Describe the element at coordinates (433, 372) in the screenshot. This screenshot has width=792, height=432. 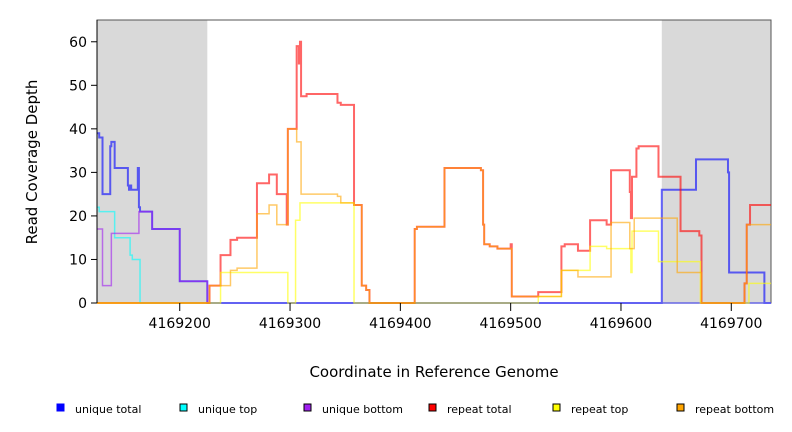
I see `x-axis-label: Coordinate in Reference Genome` at that location.